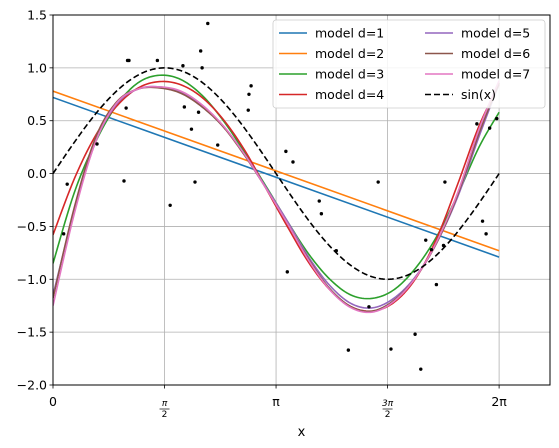  I want to click on x-tick-label: 2π, so click(499, 401).